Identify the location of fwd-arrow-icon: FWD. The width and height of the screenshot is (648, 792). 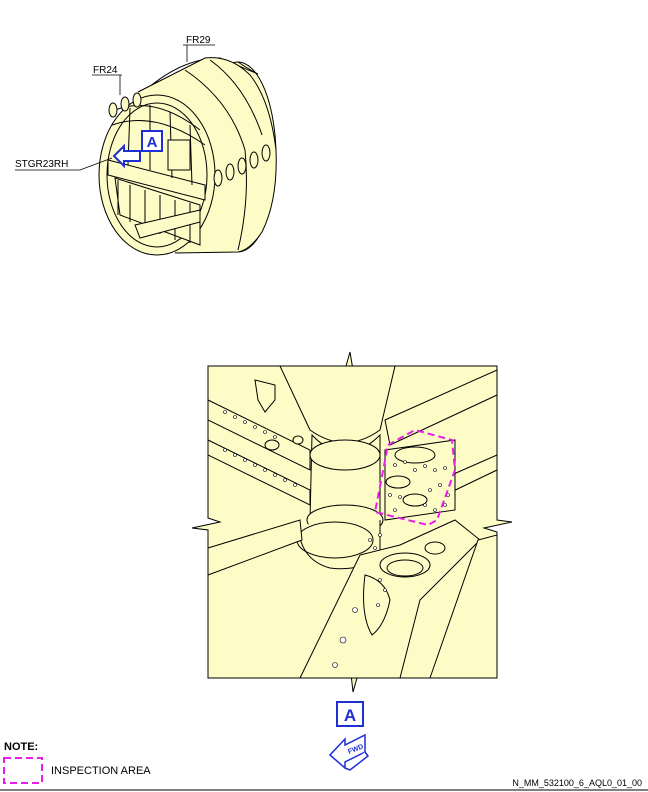
(349, 752).